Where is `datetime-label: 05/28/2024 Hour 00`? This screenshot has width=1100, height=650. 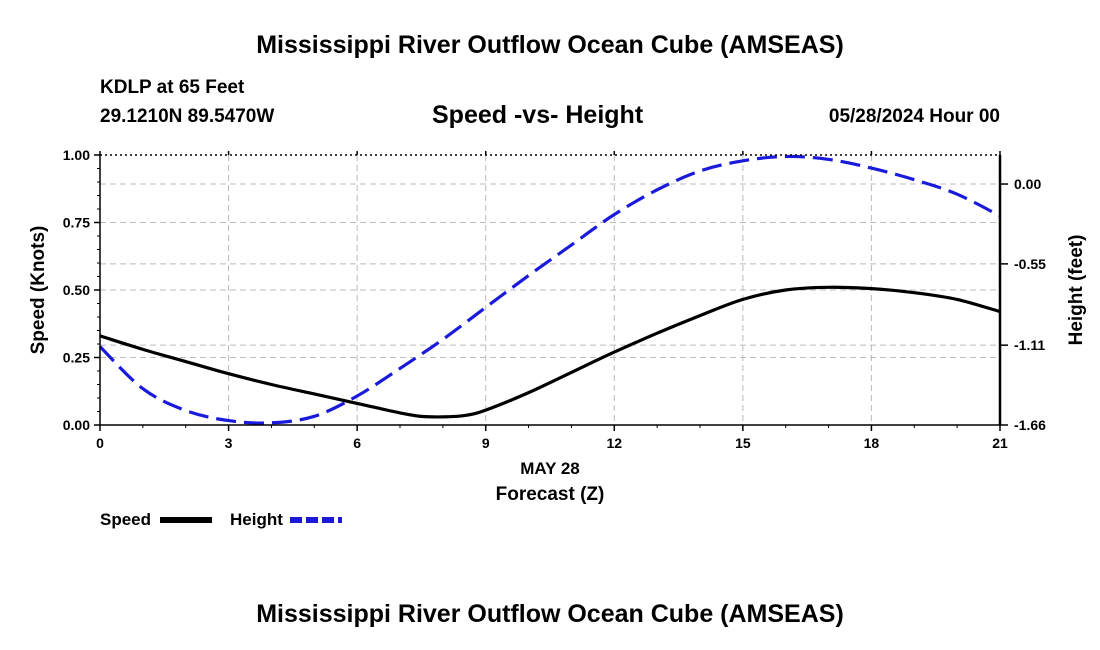 datetime-label: 05/28/2024 Hour 00 is located at coordinates (914, 116).